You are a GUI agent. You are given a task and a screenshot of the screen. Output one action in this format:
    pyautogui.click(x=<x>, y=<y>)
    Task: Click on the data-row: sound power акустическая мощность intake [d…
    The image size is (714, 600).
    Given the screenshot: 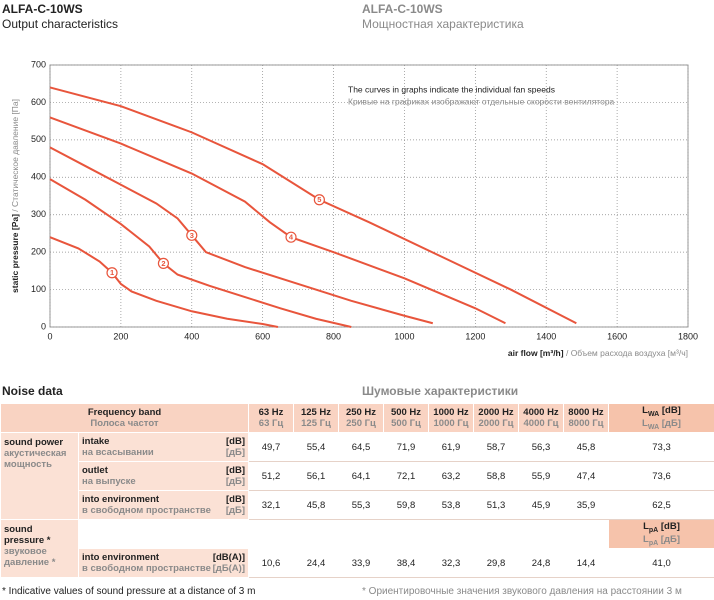 What is the action you would take?
    pyautogui.click(x=357, y=476)
    